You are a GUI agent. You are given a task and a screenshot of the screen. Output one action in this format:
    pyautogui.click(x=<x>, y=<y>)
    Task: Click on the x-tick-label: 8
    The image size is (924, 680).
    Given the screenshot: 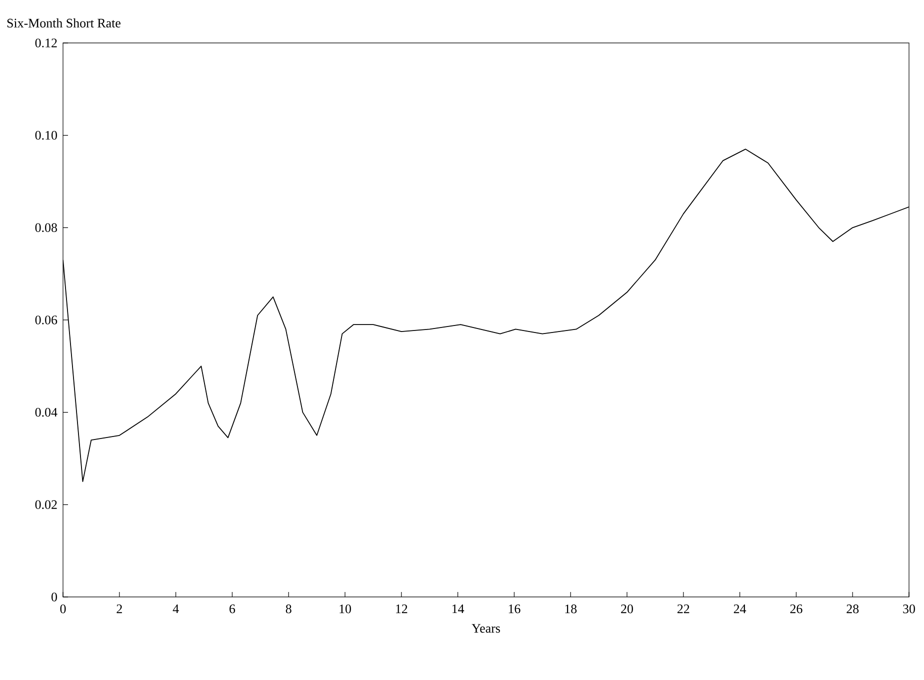 What is the action you would take?
    pyautogui.click(x=289, y=609)
    